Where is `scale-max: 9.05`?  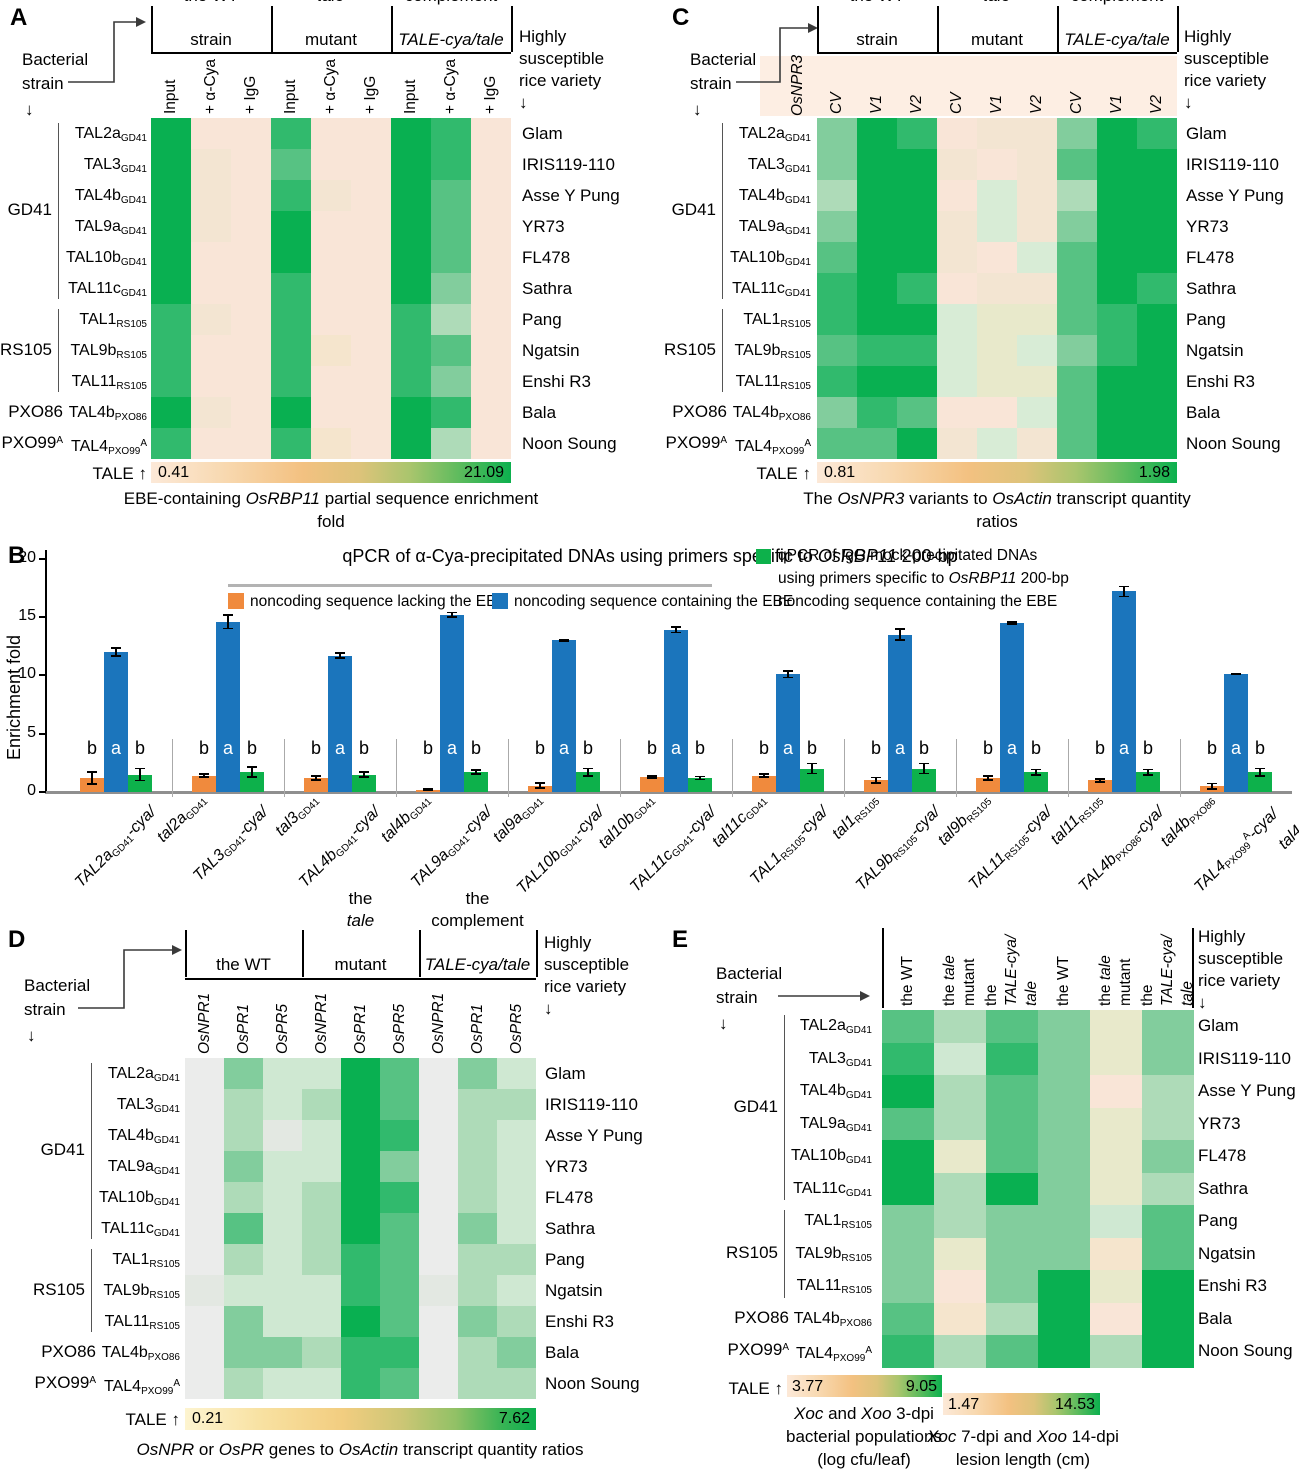
scale-max: 9.05 is located at coordinates (921, 1386).